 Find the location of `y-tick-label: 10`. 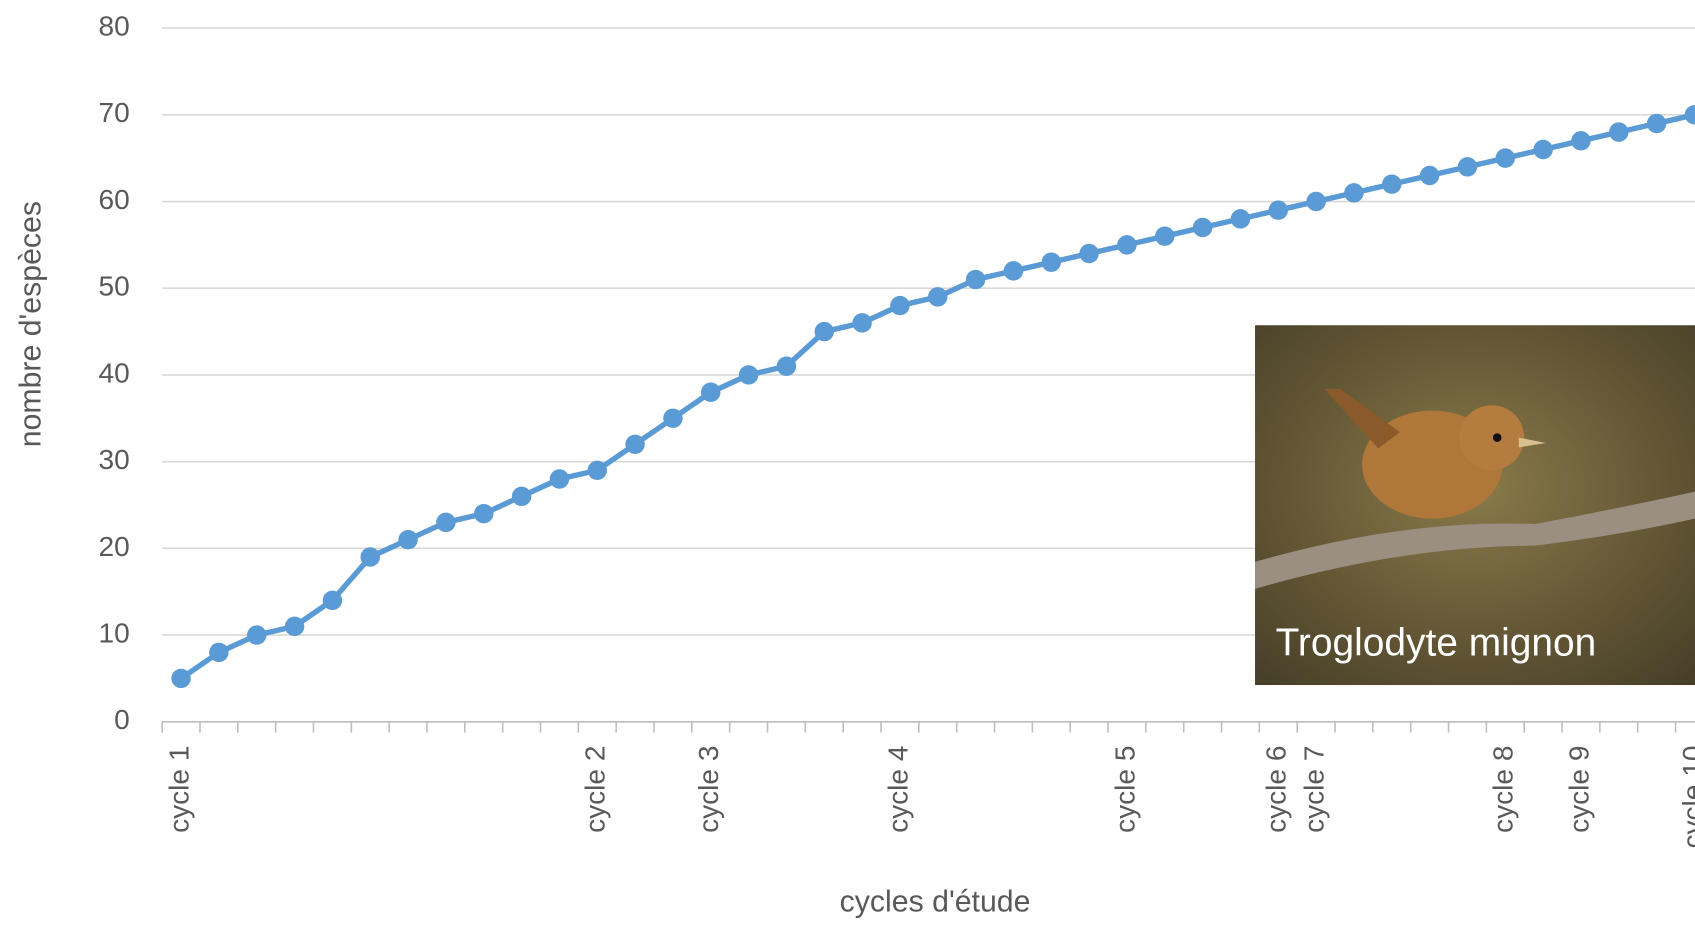

y-tick-label: 10 is located at coordinates (113, 632).